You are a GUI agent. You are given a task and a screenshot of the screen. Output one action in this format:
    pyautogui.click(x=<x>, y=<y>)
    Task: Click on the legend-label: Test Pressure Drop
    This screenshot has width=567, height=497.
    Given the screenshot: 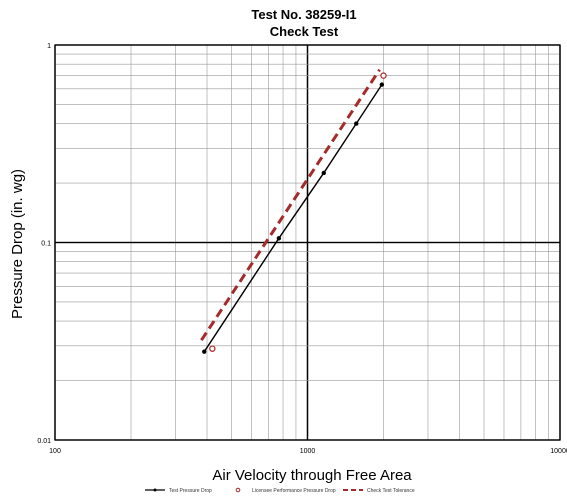 What is the action you would take?
    pyautogui.click(x=190, y=491)
    